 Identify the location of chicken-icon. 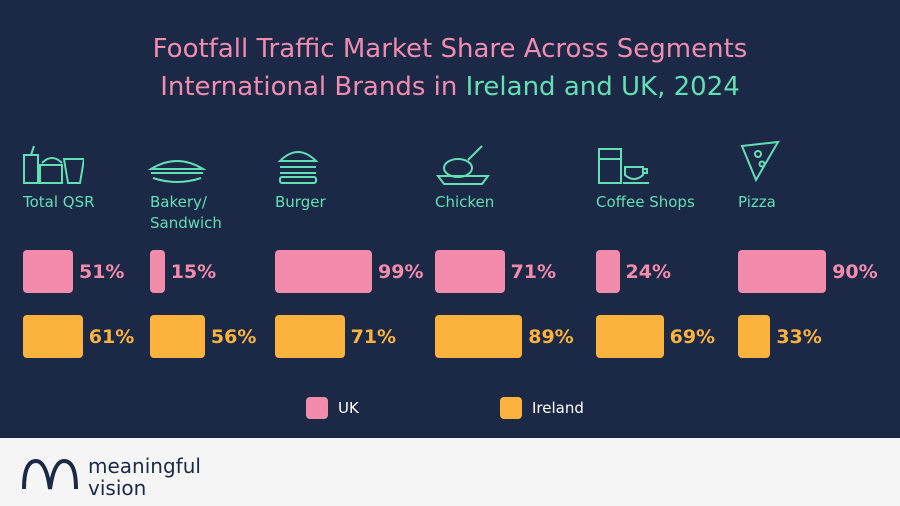
(463, 165).